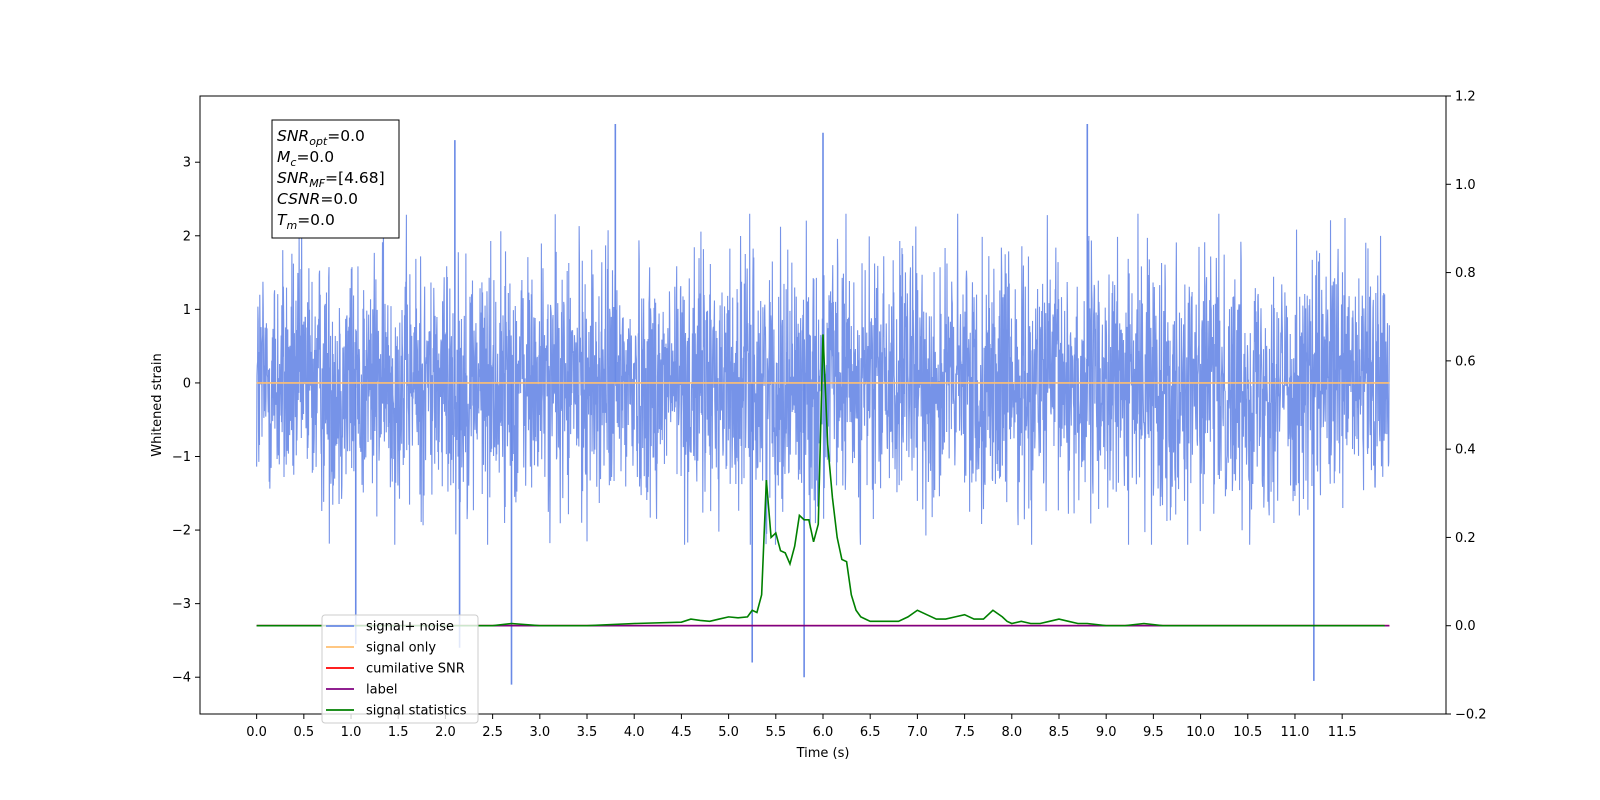  Describe the element at coordinates (351, 732) in the screenshot. I see `x-tick-label: 1.0` at that location.